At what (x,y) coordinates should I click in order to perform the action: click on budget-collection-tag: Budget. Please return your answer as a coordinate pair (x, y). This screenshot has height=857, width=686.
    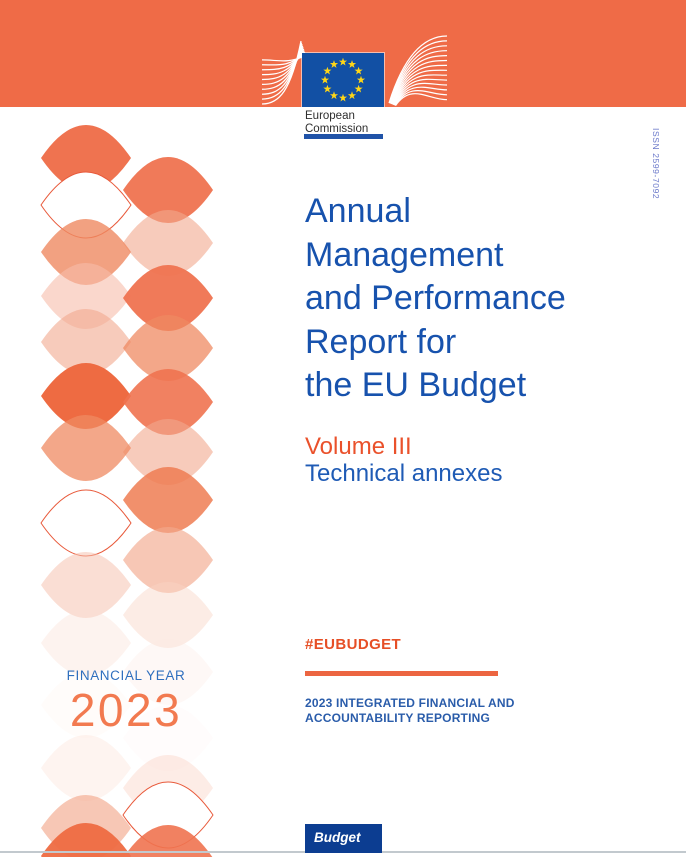
    Looking at the image, I should click on (343, 838).